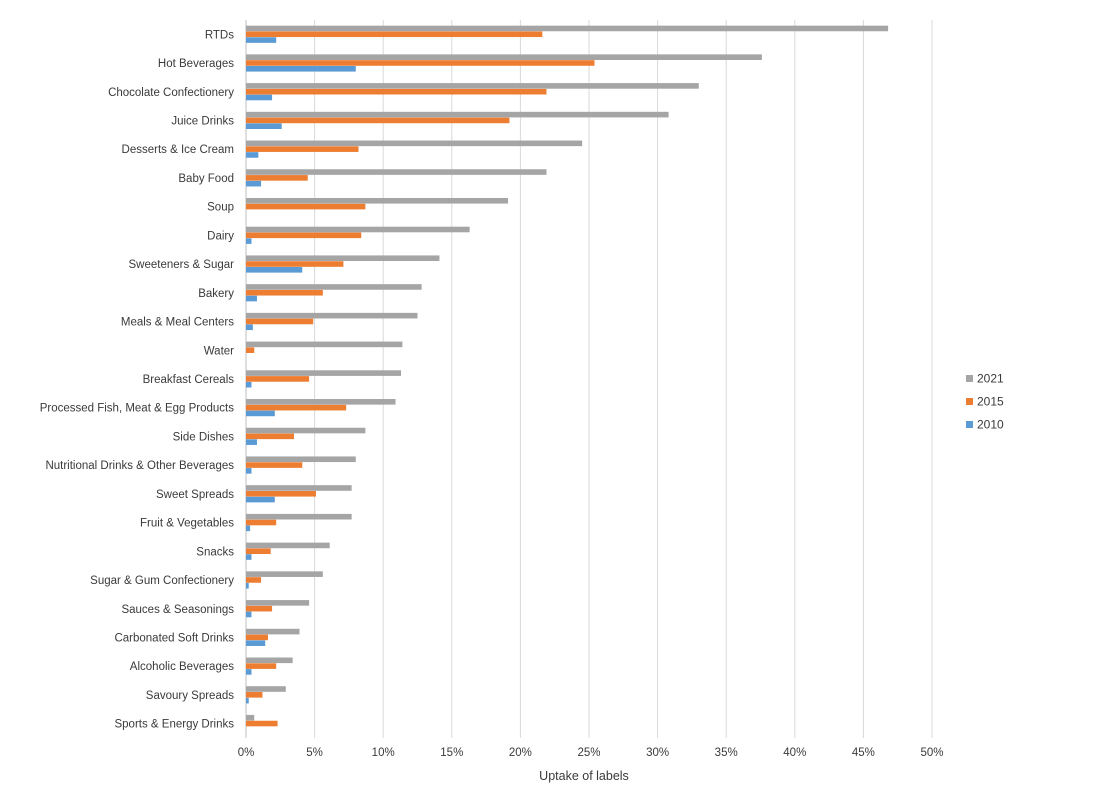  I want to click on category-label: Side Dishes, so click(204, 437).